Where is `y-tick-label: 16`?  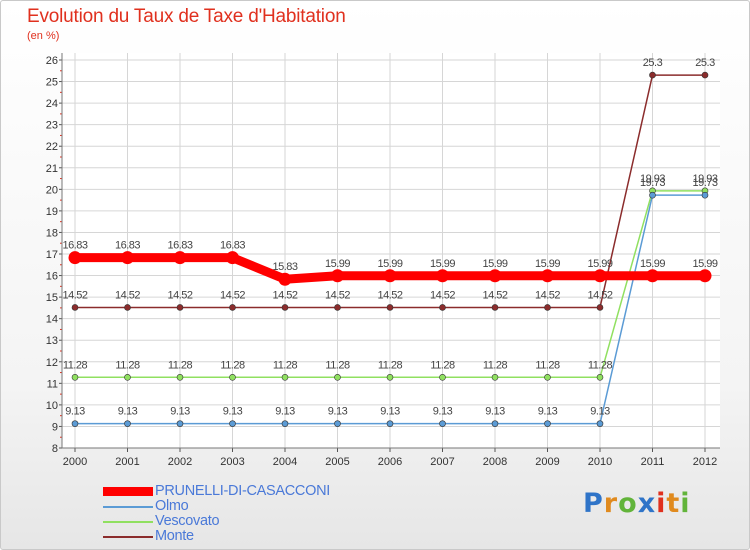 y-tick-label: 16 is located at coordinates (52, 277).